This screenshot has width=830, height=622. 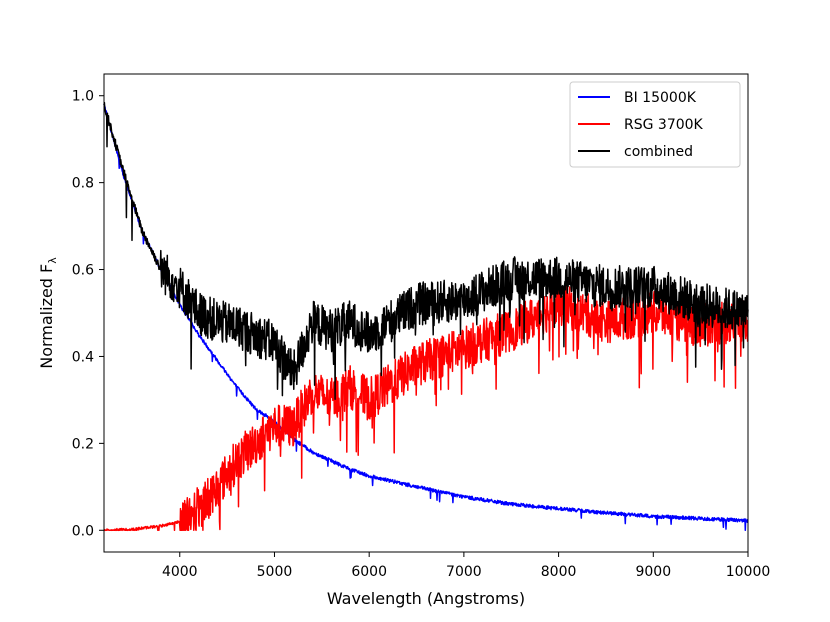 I want to click on y-axis-label: Normalized Fλ, so click(x=48, y=313).